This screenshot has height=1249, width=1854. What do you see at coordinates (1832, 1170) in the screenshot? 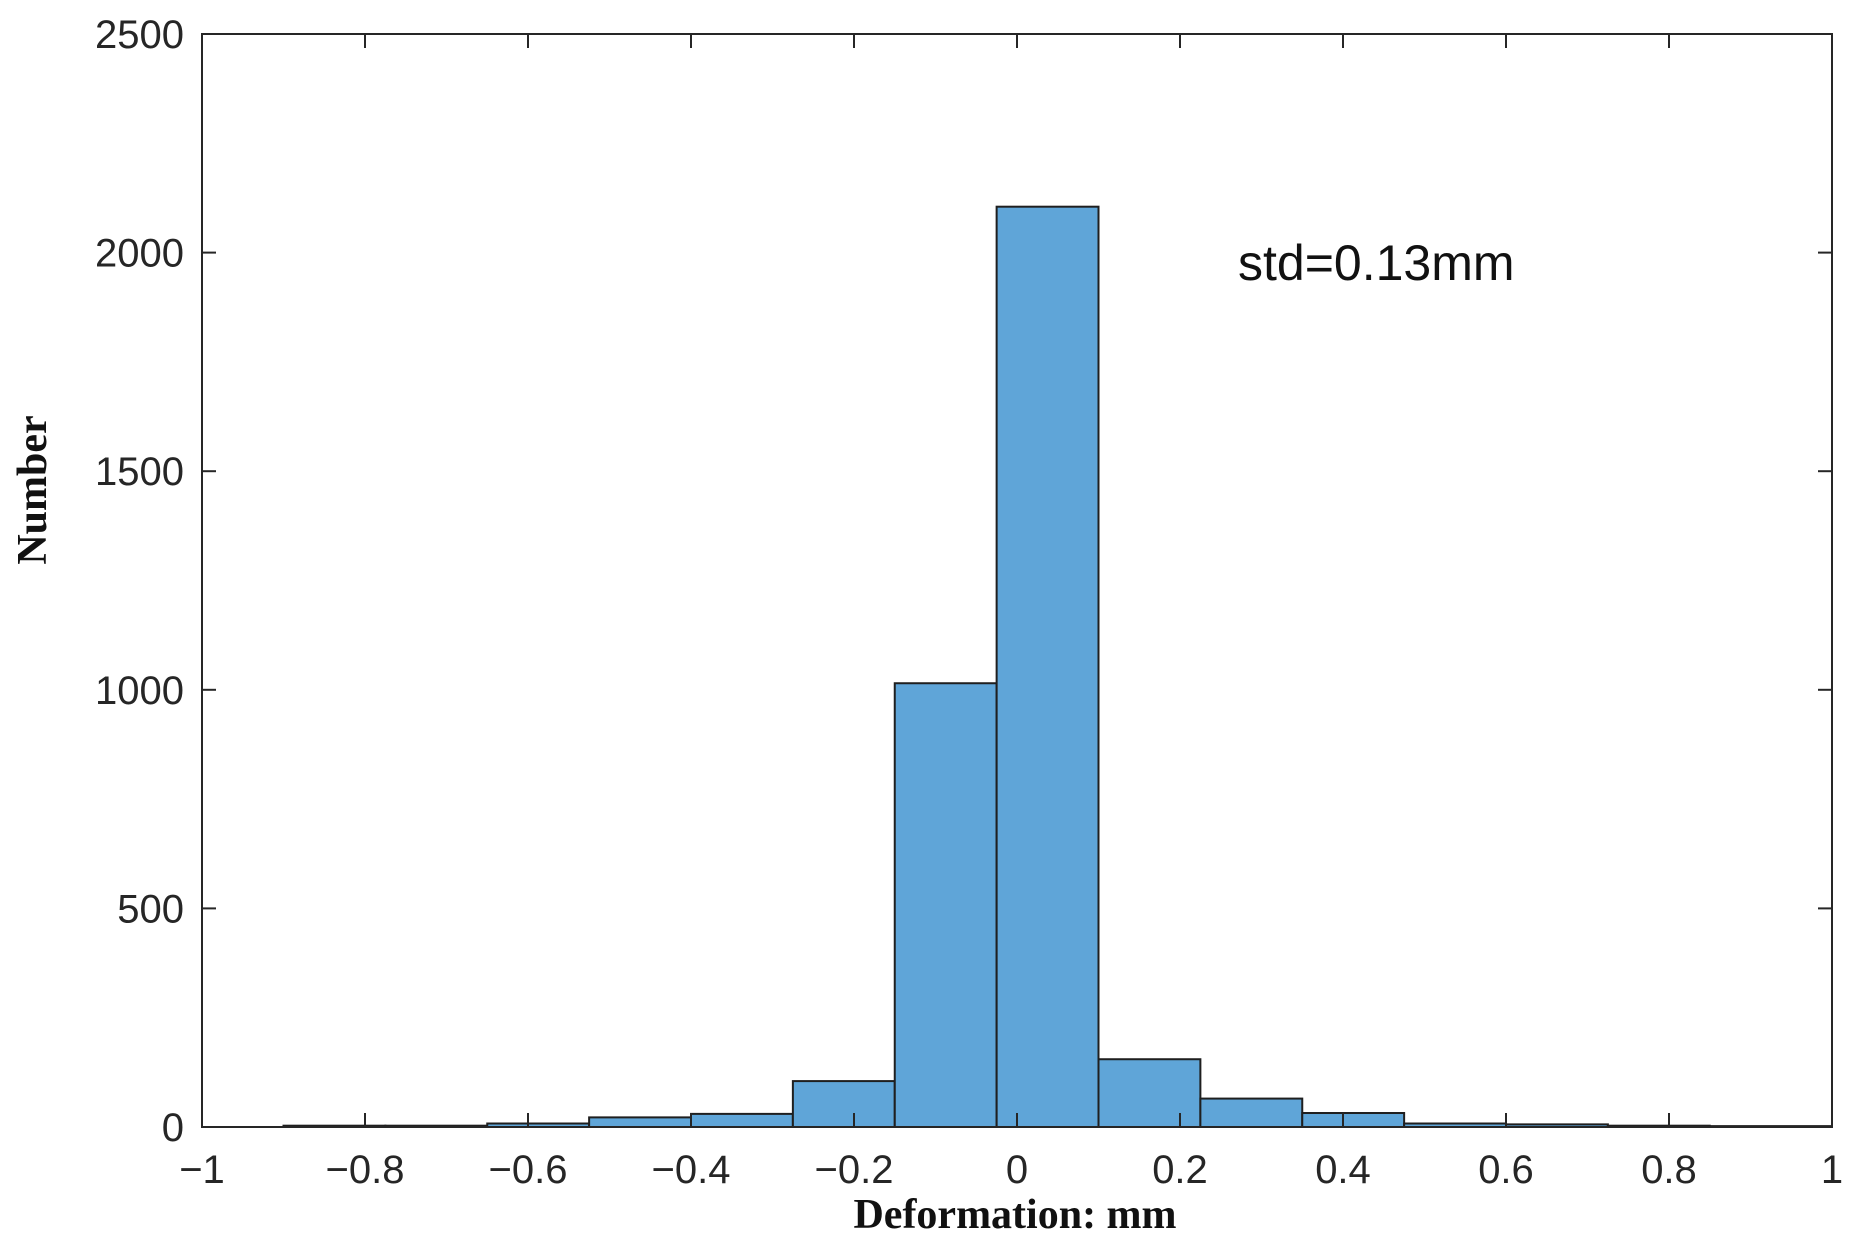
I see `x-tick-label: 1` at bounding box center [1832, 1170].